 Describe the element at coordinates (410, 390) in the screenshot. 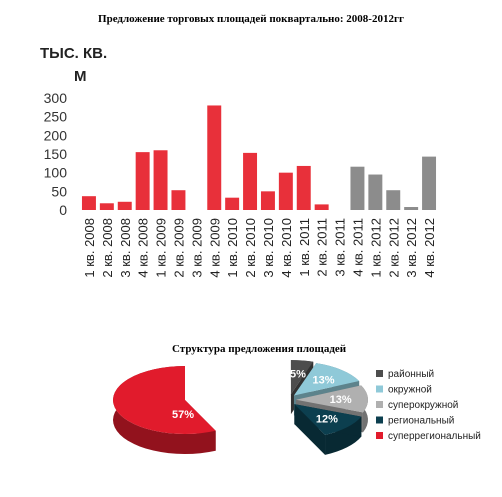

I see `legend-label: окружной` at that location.